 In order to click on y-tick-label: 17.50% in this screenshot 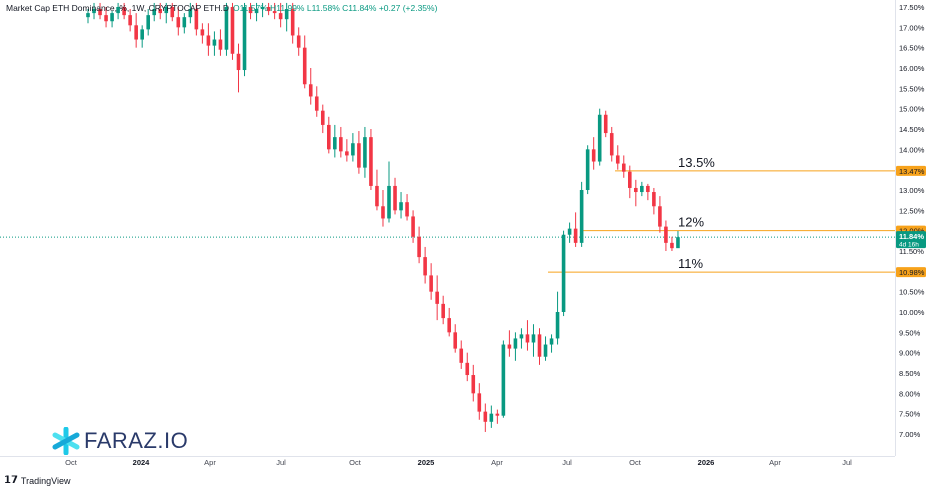, I will do `click(912, 7)`.